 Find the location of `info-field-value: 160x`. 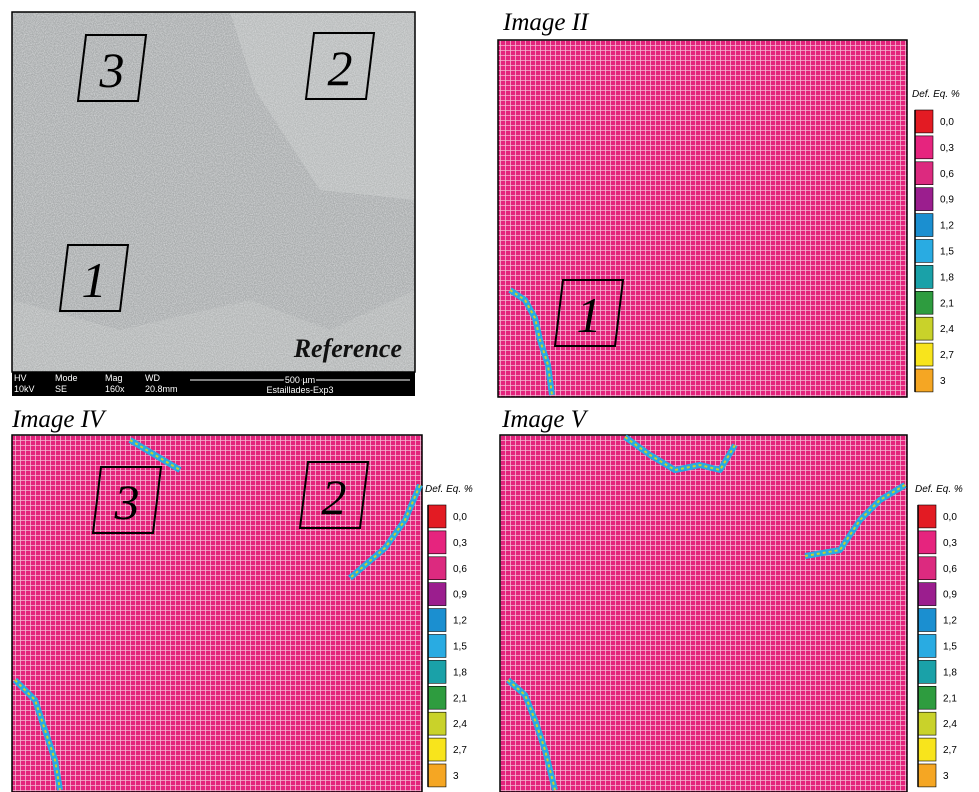

info-field-value: 160x is located at coordinates (115, 389).